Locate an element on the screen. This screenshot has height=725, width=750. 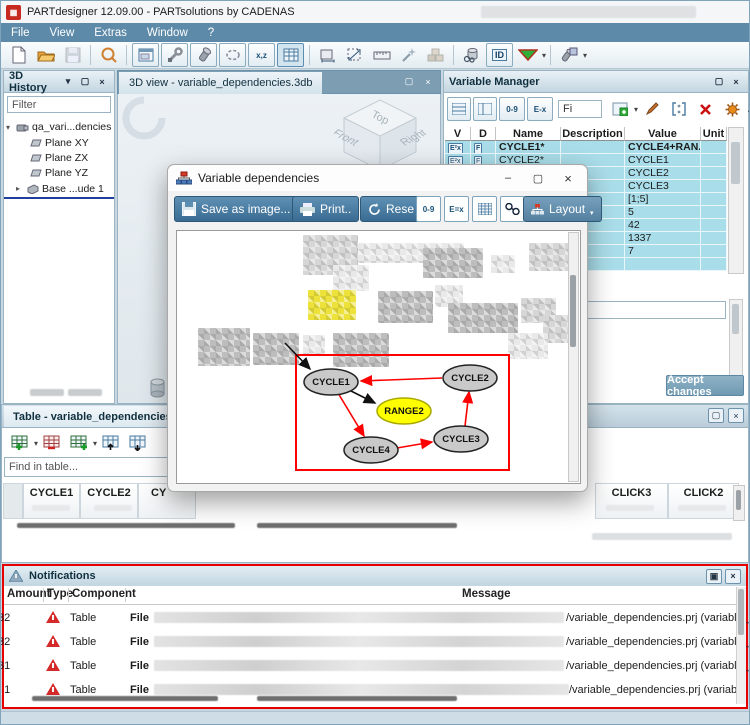
vm-lower-scrollbar is located at coordinates (736, 345).